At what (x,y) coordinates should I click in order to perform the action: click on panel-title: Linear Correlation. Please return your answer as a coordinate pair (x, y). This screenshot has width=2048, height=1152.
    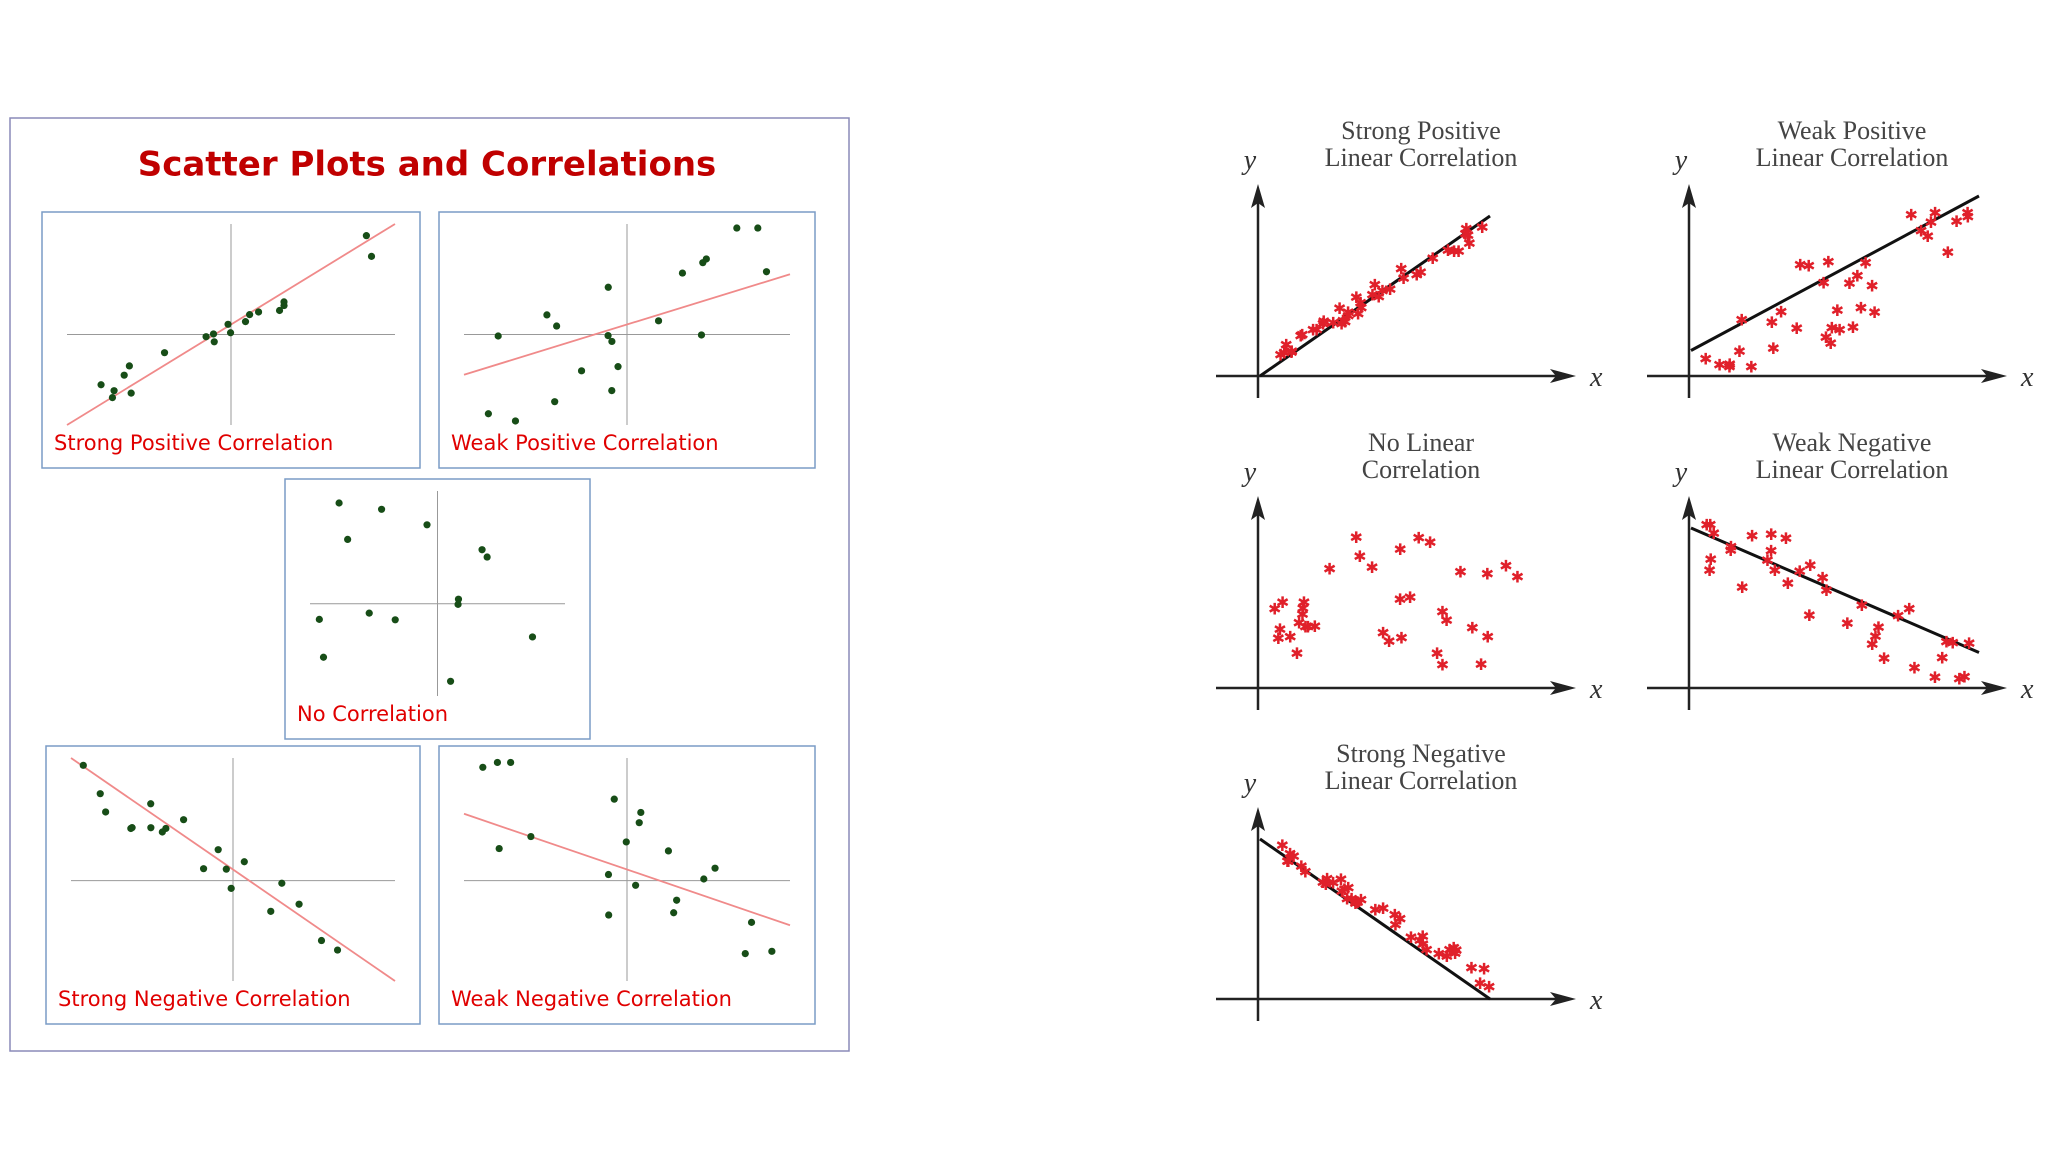
    Looking at the image, I should click on (1852, 157).